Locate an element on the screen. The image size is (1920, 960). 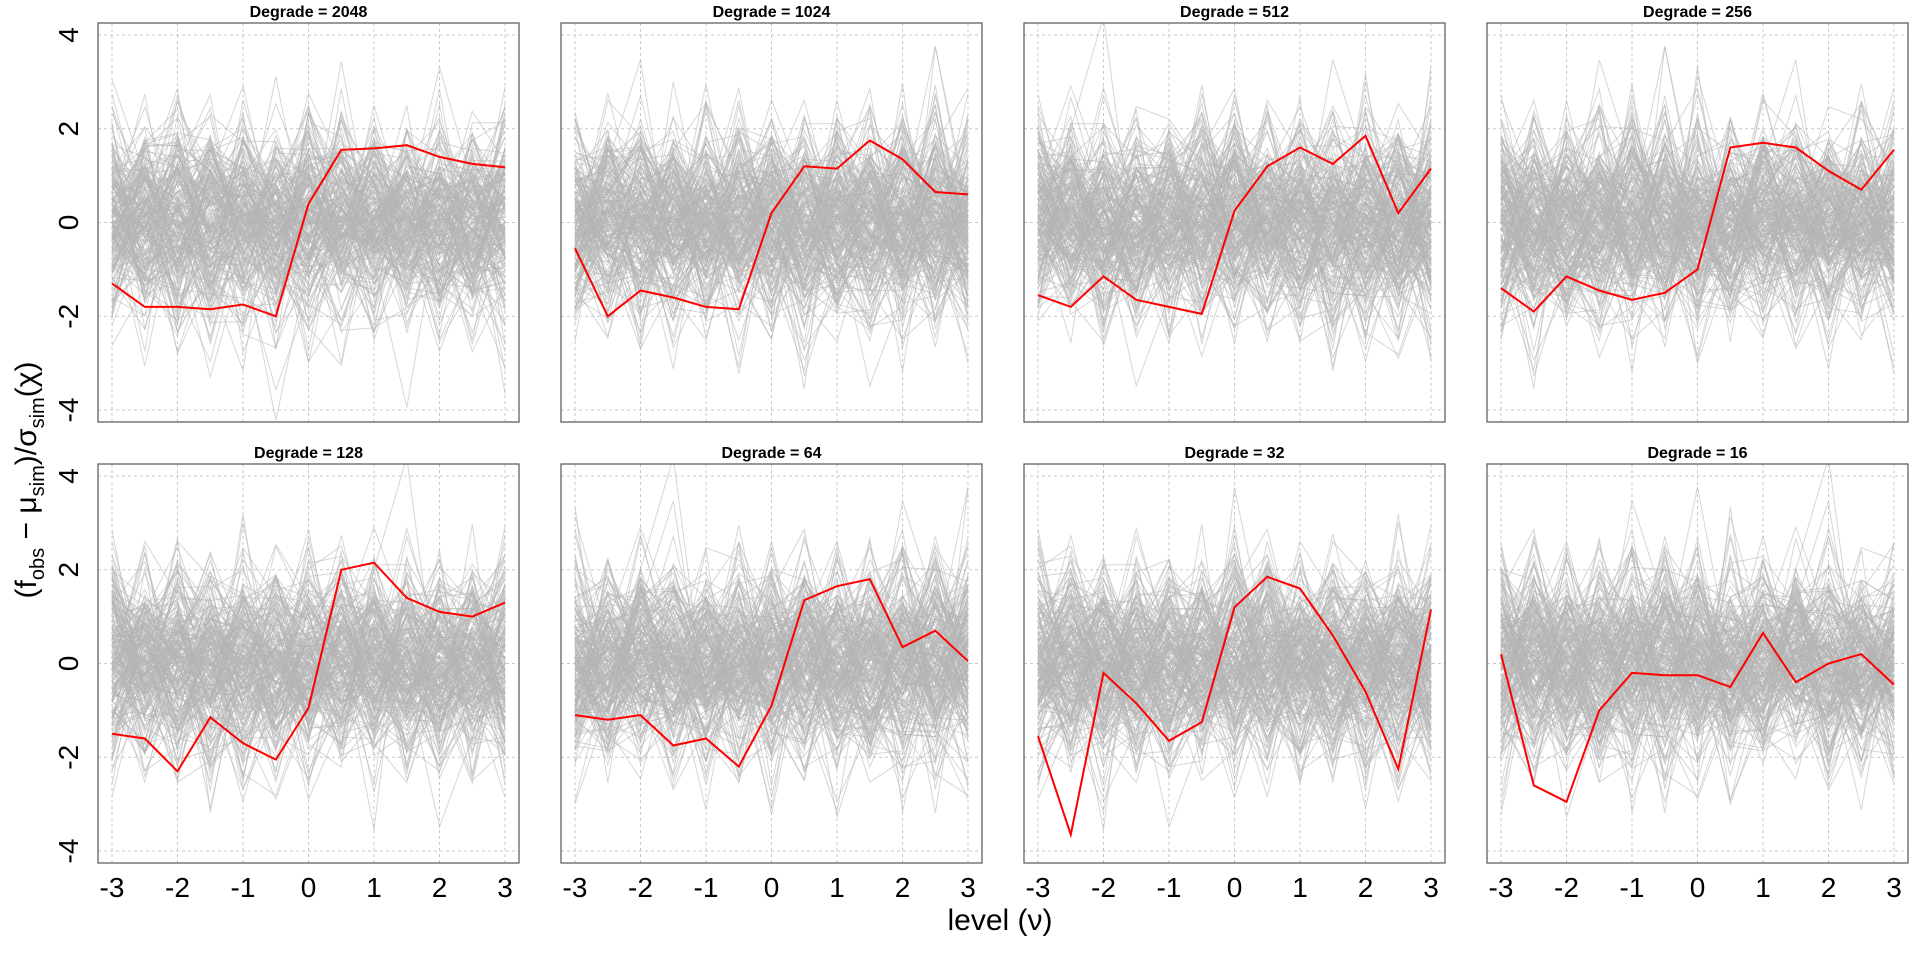
panel-5: Degrade = 128 -4 -2 0 2 4 -3 -2 -1 0 1 2 3 is located at coordinates (286, 674).